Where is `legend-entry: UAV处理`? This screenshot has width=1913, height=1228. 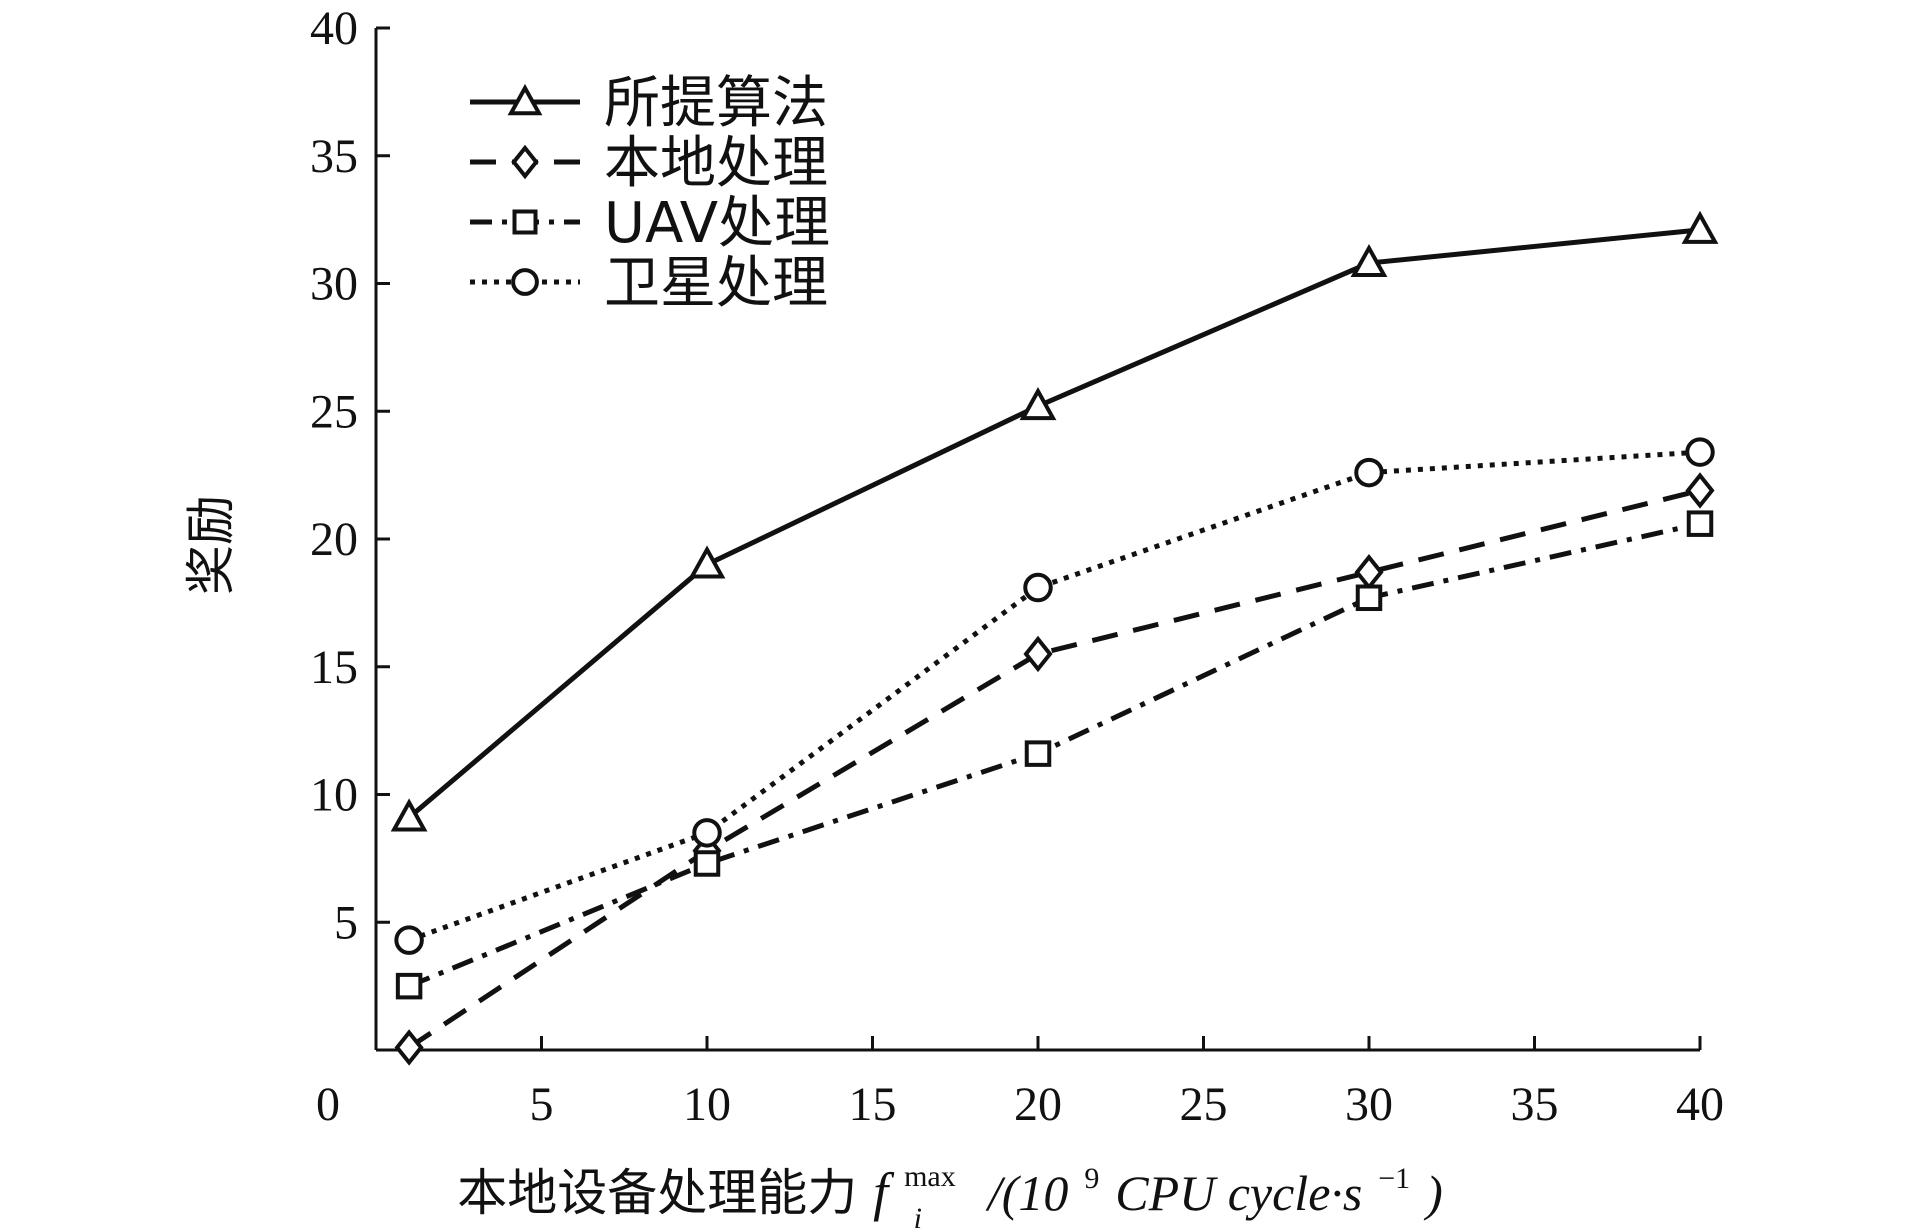
legend-entry: UAV处理 is located at coordinates (650, 223).